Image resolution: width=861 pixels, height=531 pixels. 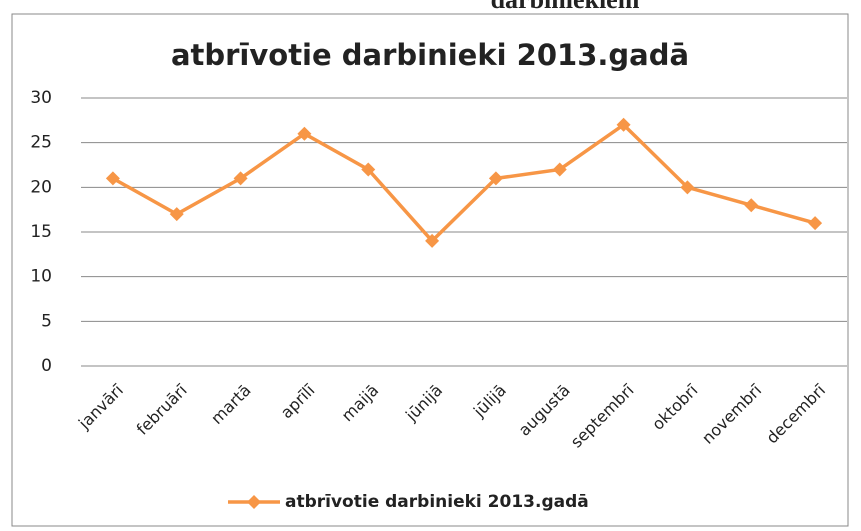 What do you see at coordinates (602, 415) in the screenshot?
I see `x-tick-label: septembrī` at bounding box center [602, 415].